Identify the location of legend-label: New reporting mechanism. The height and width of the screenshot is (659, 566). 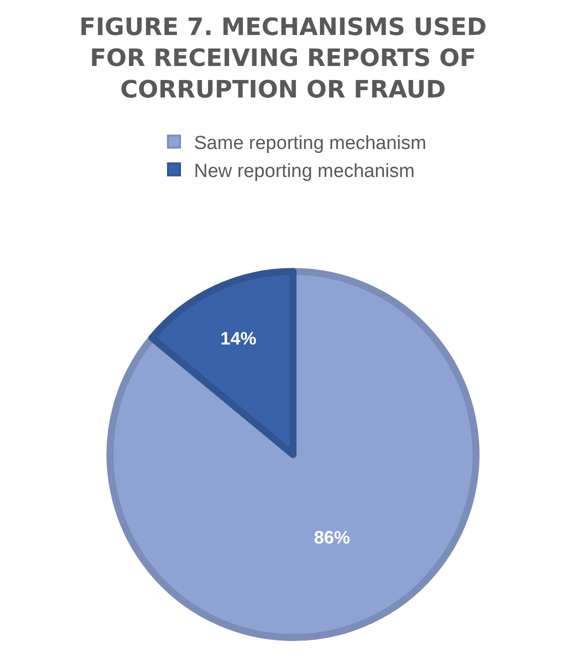
(304, 171).